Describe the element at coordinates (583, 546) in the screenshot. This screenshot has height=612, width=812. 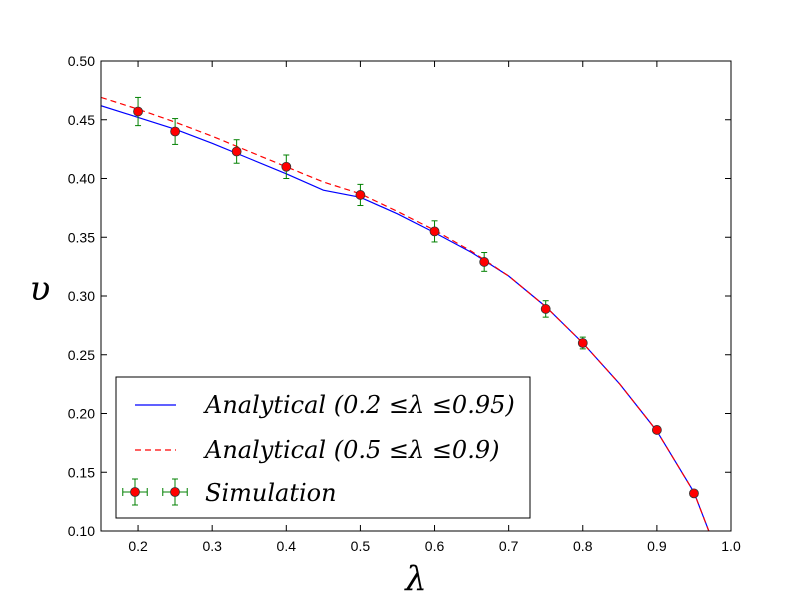
I see `x-tick-label: 0.8` at that location.